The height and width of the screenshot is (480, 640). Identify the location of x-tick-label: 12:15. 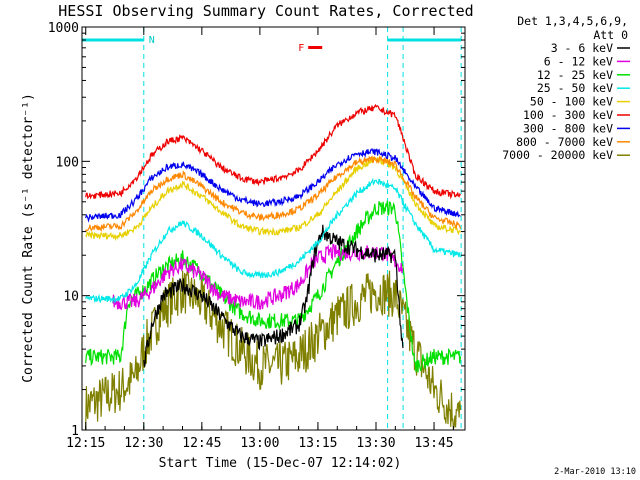
(85, 443).